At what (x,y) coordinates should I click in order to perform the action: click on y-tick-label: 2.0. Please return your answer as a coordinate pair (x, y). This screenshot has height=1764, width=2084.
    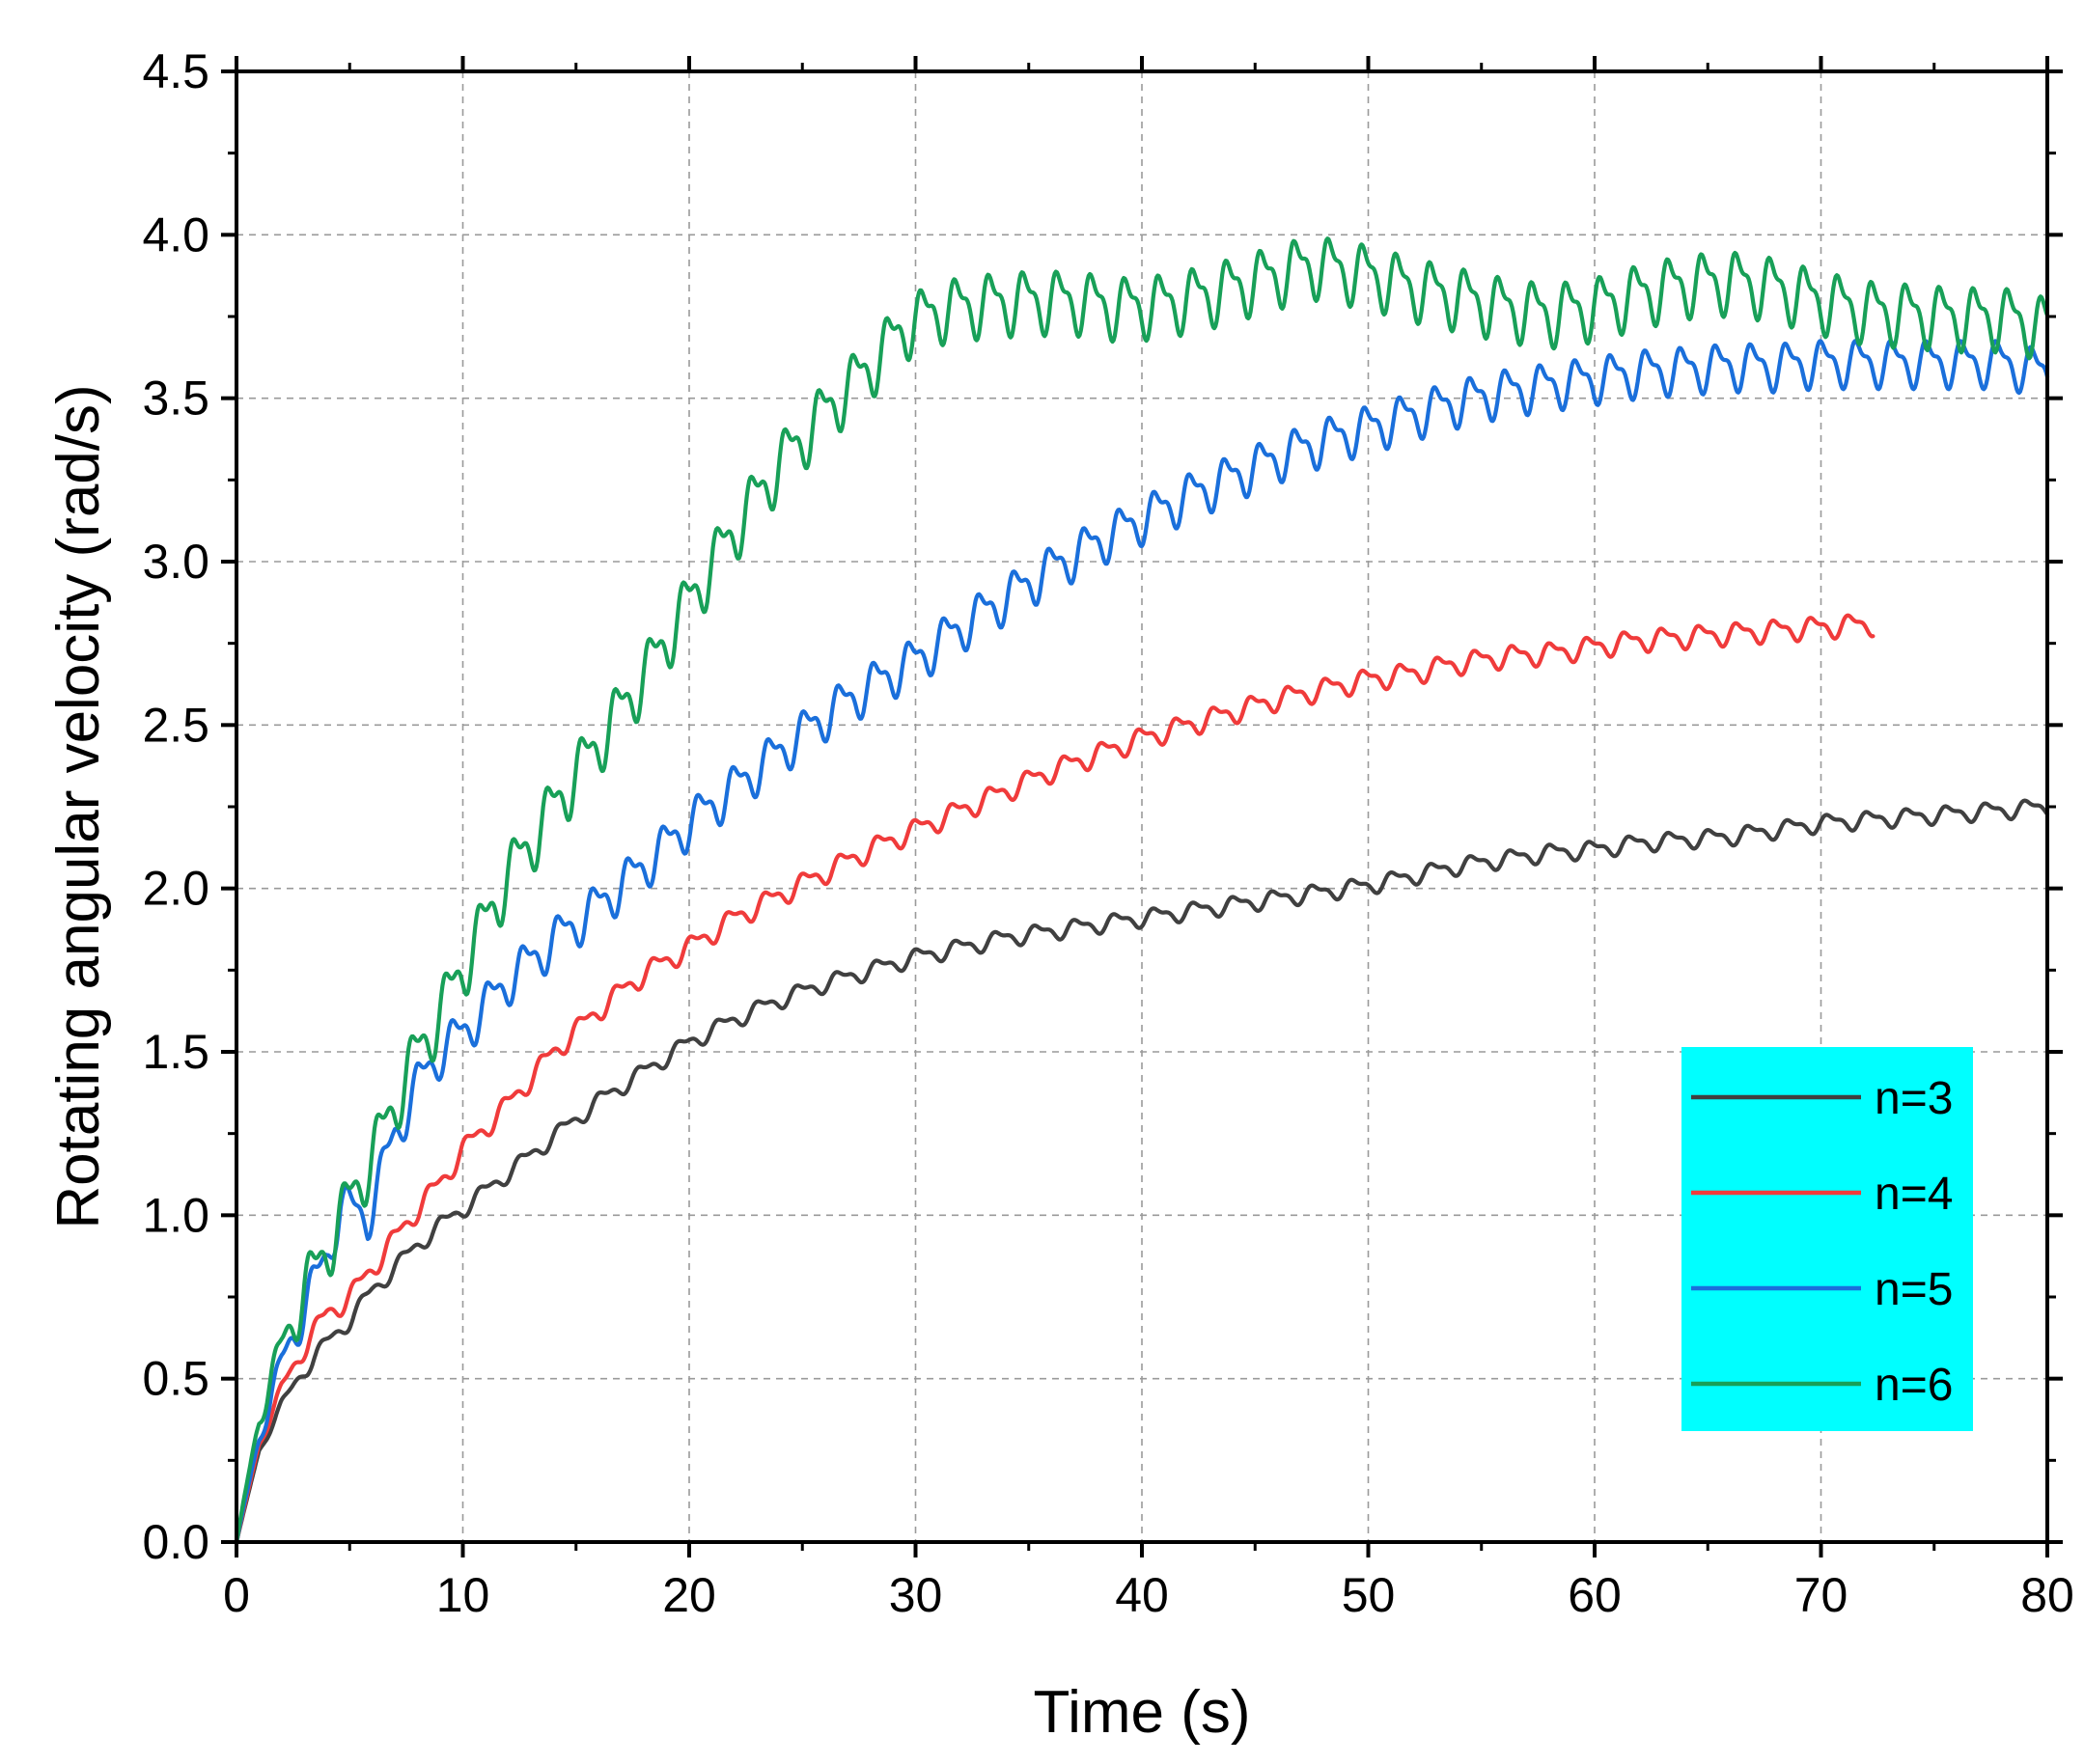
    Looking at the image, I should click on (175, 889).